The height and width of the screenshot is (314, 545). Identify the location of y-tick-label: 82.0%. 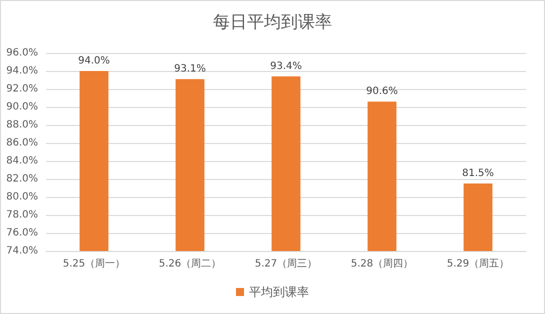
(22, 179).